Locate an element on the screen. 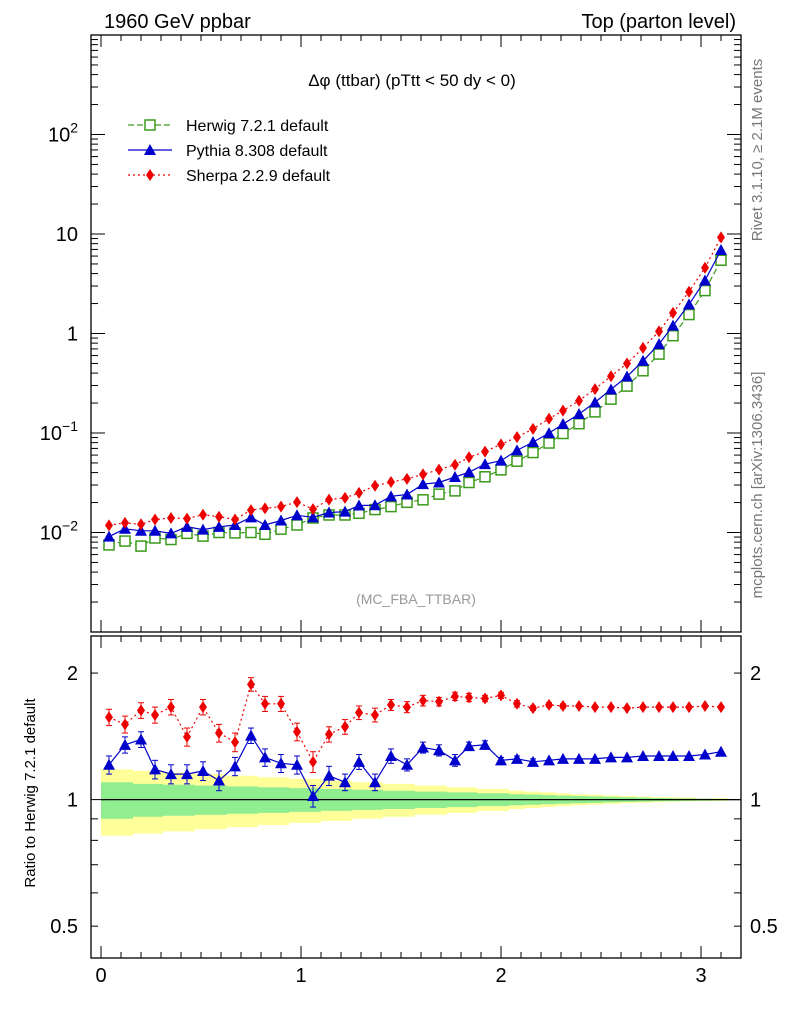 The width and height of the screenshot is (786, 1024). y-tick-label: 10⁻² is located at coordinates (59, 531).